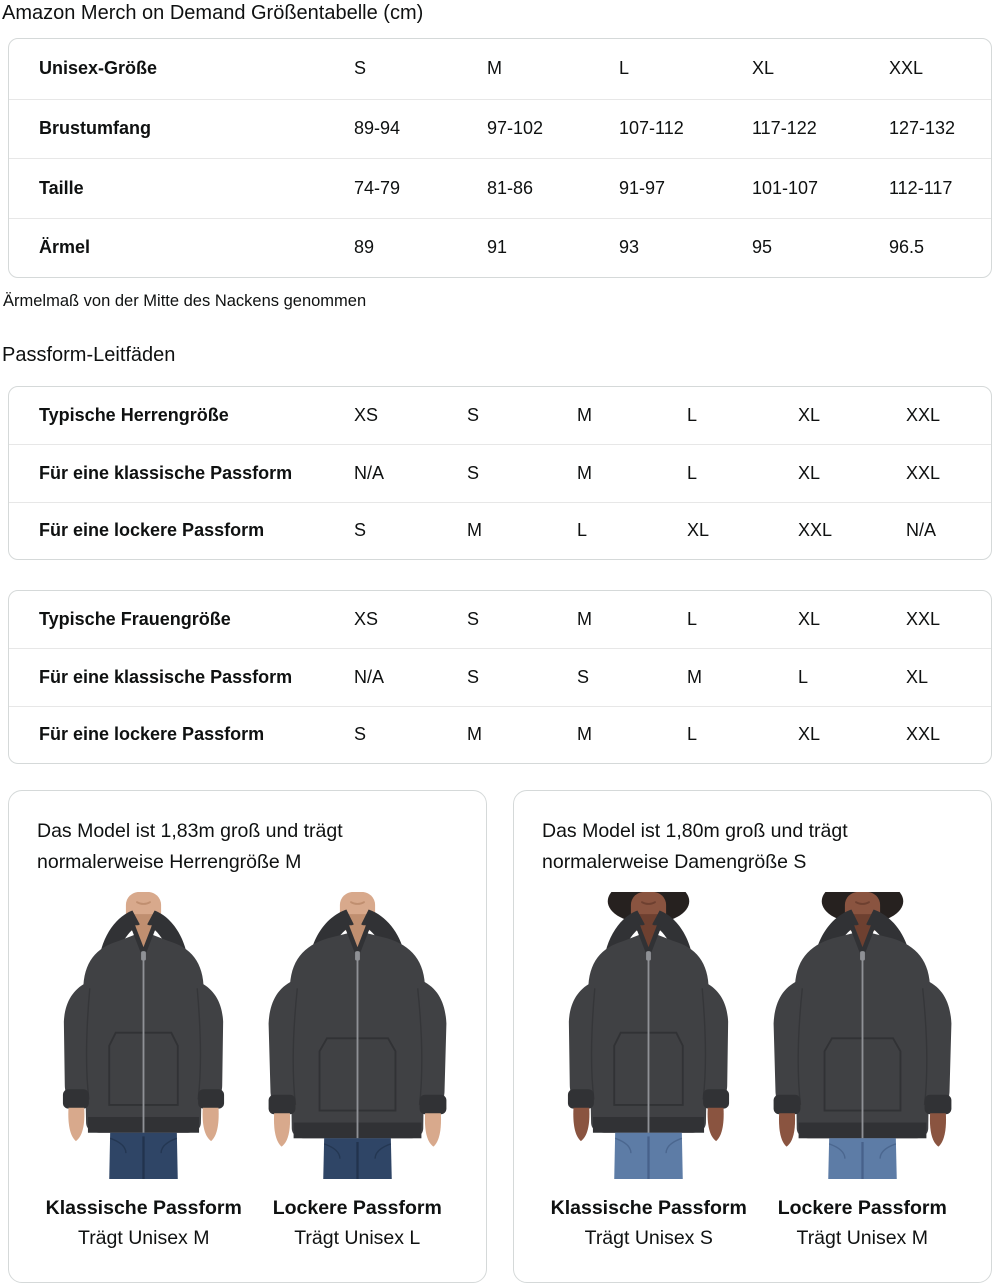 This screenshot has height=1285, width=1000. I want to click on table-row: Ärmel 89 91 93 95 96.5, so click(500, 247).